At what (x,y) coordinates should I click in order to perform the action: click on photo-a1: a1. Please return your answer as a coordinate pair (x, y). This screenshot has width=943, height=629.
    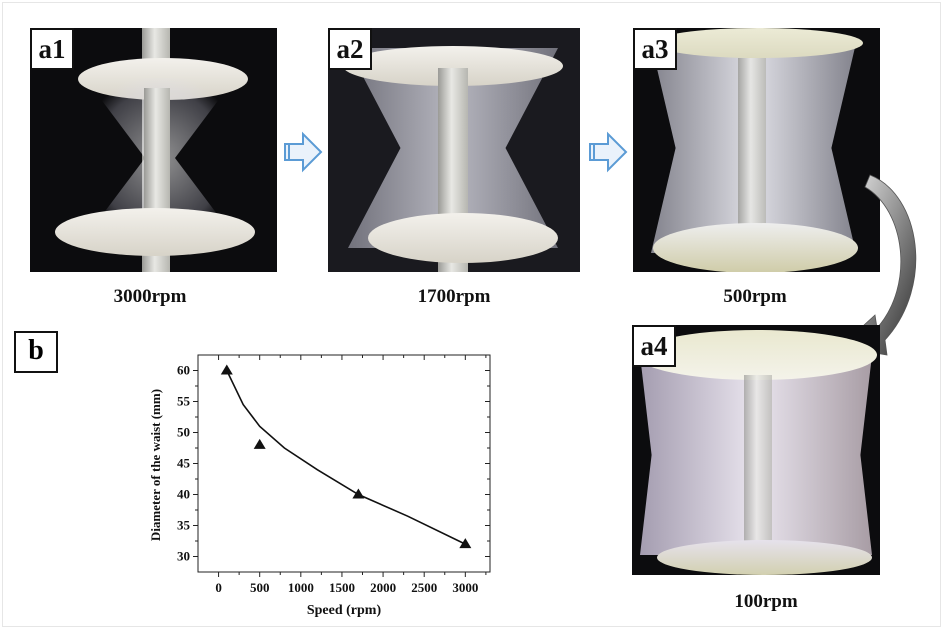
    Looking at the image, I should click on (153, 150).